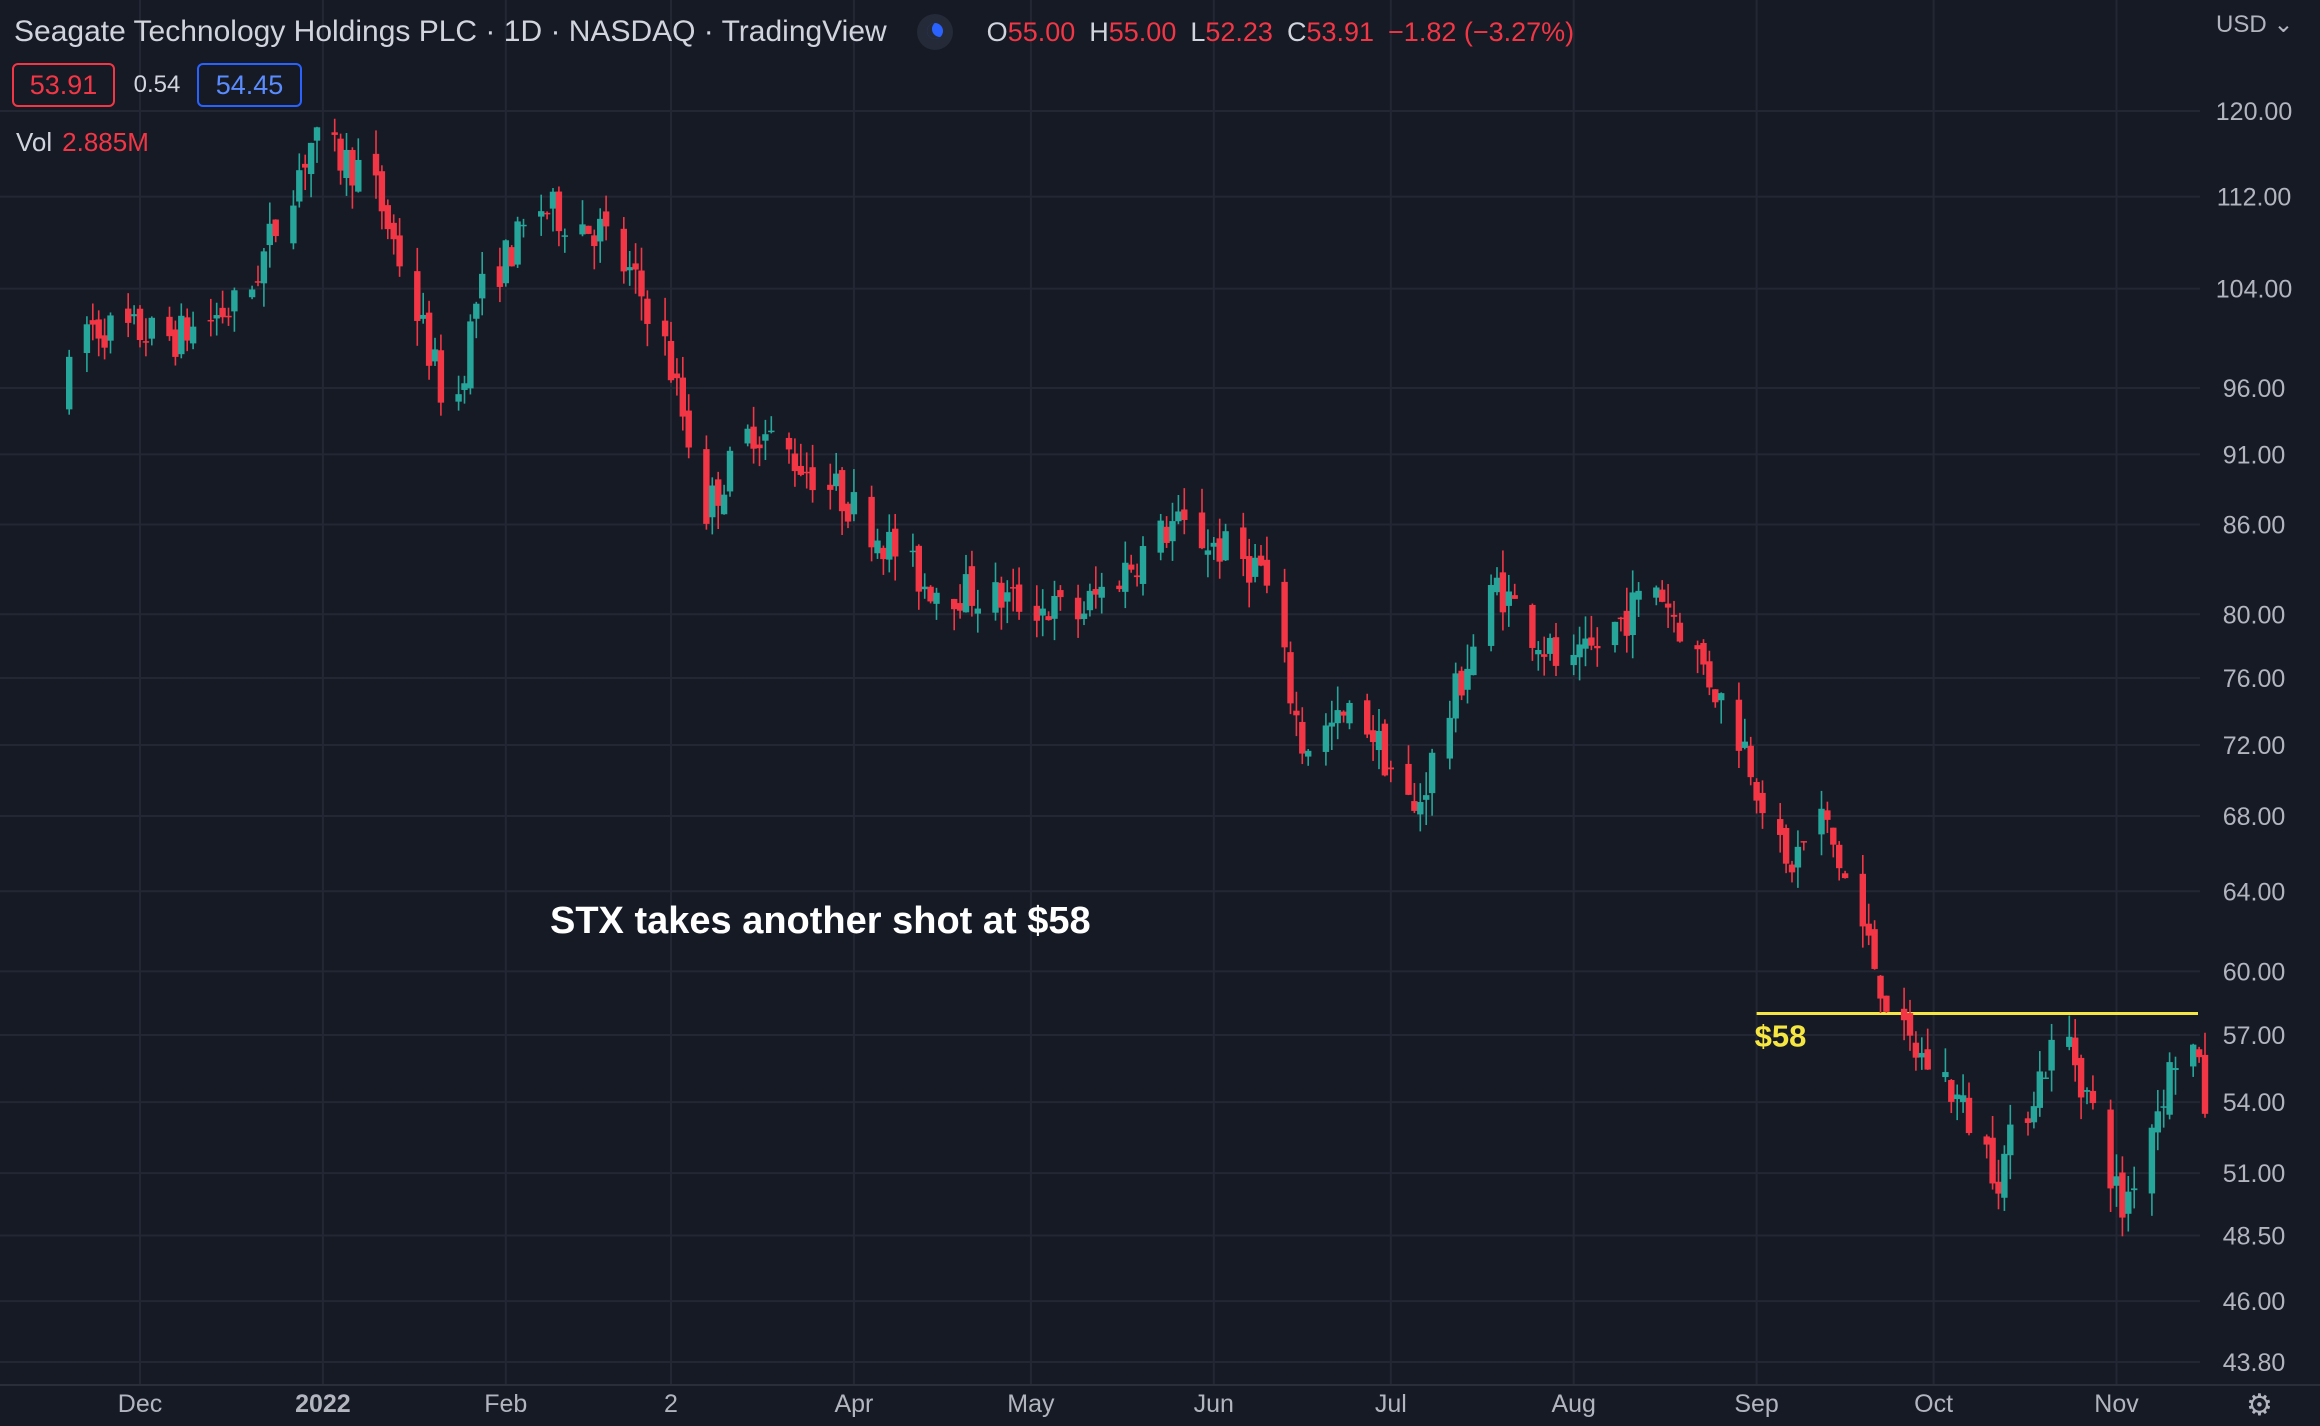 This screenshot has width=2320, height=1426. Describe the element at coordinates (2254, 290) in the screenshot. I see `price-tick-label: 104.00` at that location.